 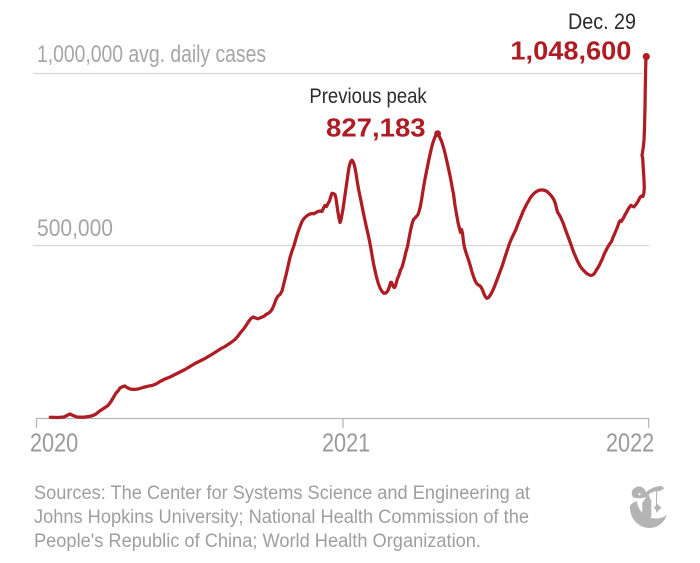 I want to click on svg-text: Previous peak, so click(x=368, y=96).